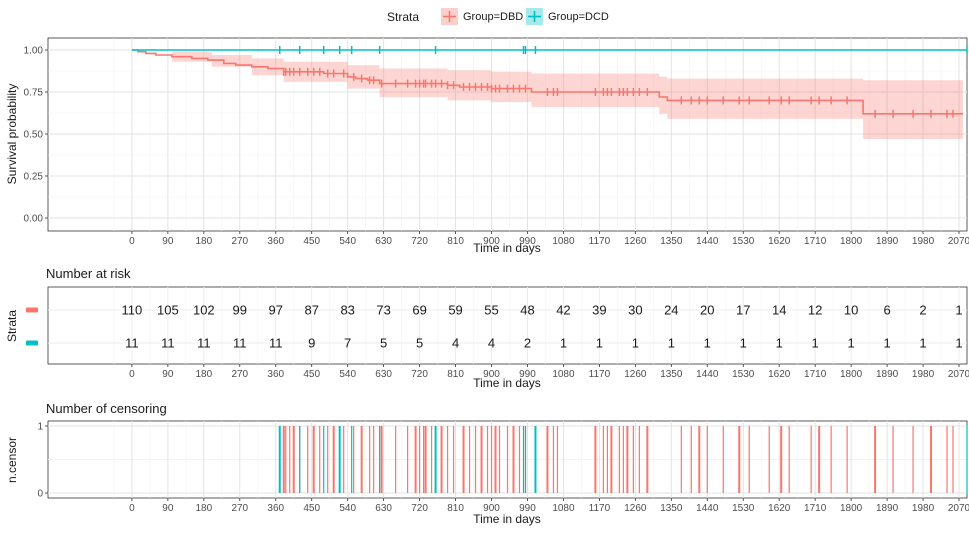  What do you see at coordinates (419, 374) in the screenshot?
I see `x-tick-label: 720` at bounding box center [419, 374].